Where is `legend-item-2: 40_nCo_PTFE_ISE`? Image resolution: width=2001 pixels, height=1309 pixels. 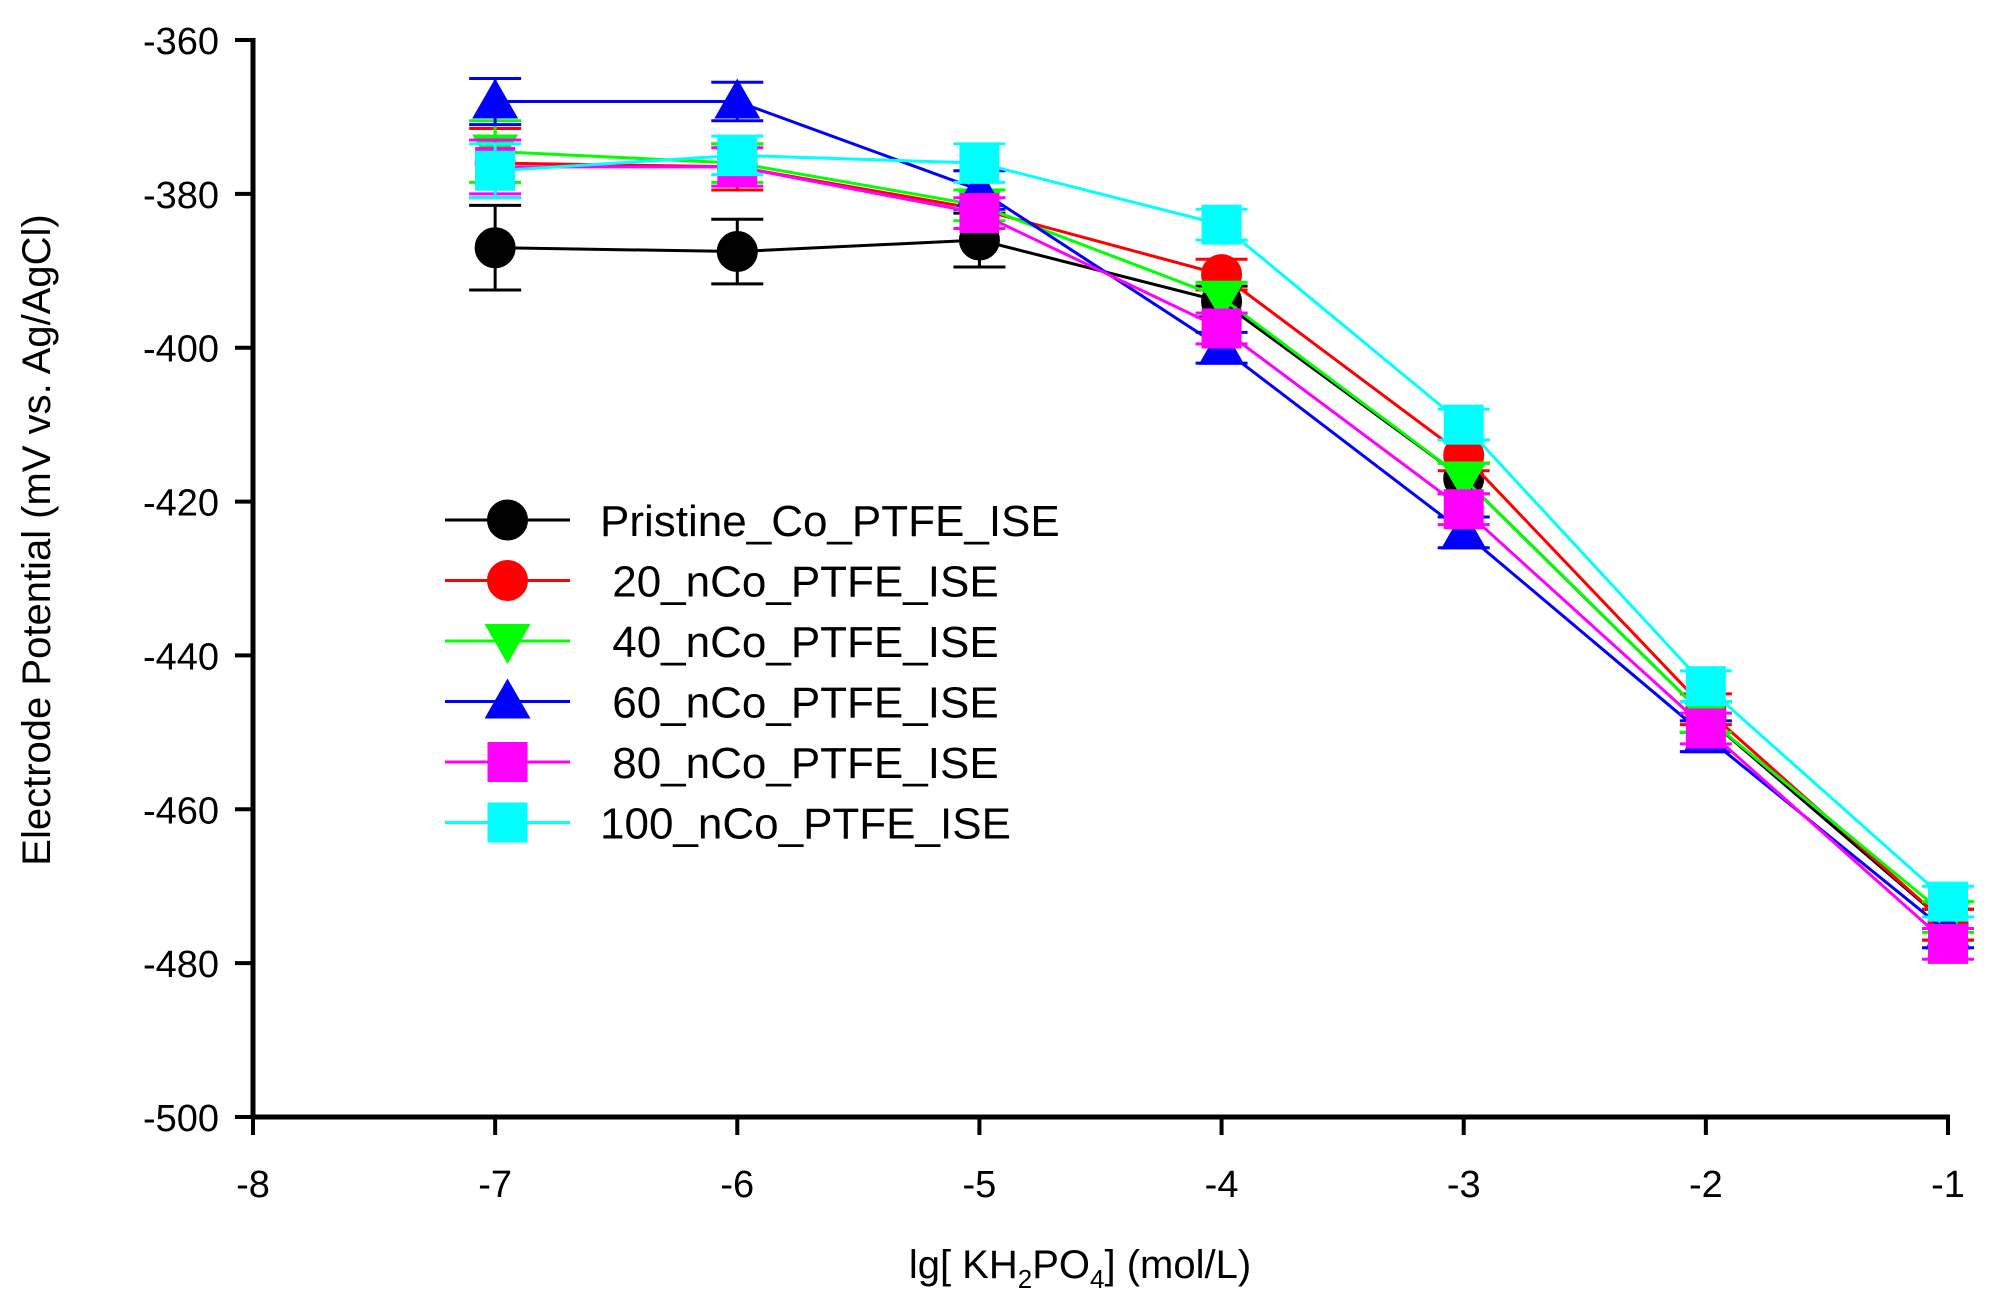 legend-item-2: 40_nCo_PTFE_ISE is located at coordinates (722, 642).